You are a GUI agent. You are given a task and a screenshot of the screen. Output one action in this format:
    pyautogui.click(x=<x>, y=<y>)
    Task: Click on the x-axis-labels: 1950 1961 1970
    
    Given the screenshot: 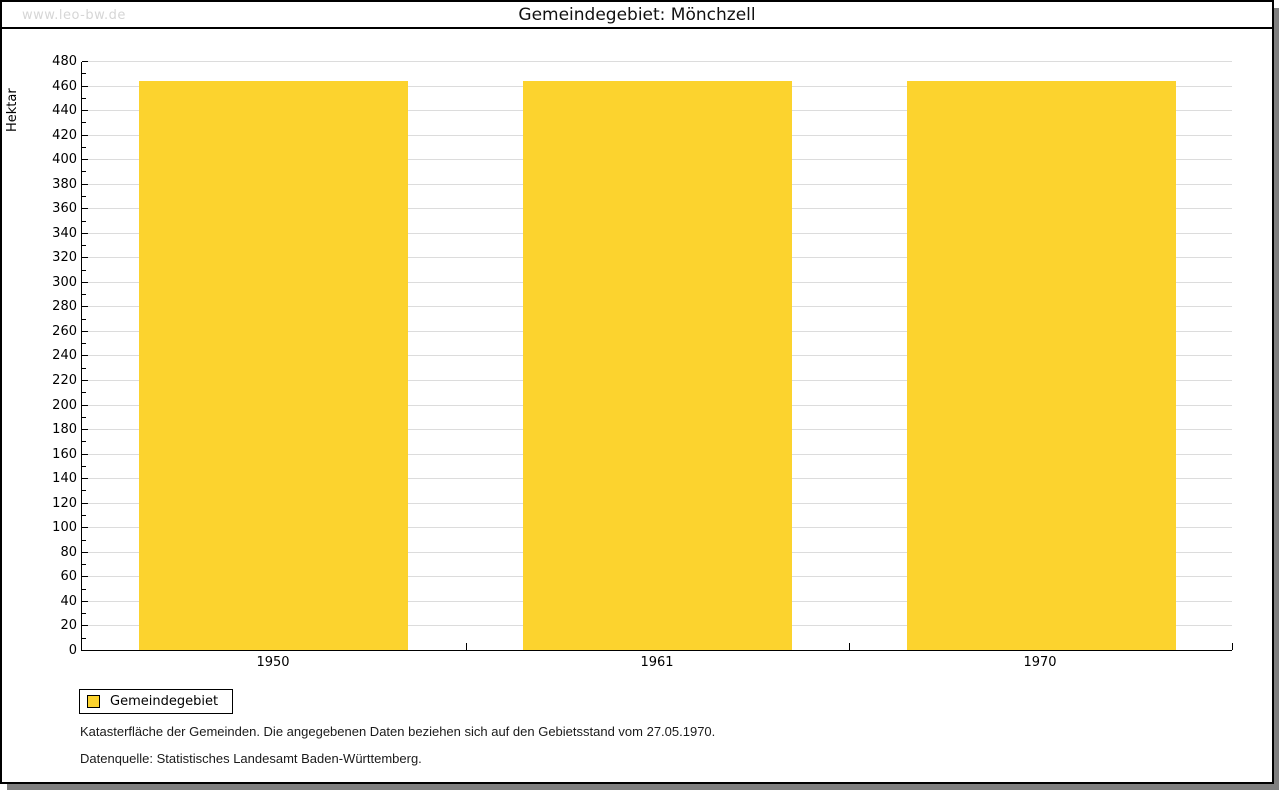 What is the action you would take?
    pyautogui.click(x=656, y=663)
    